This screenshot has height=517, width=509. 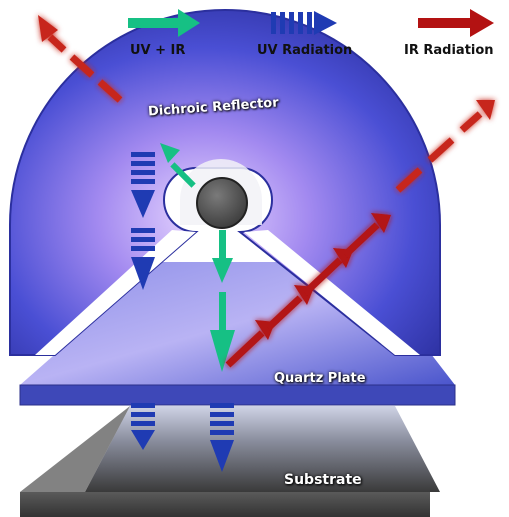 What do you see at coordinates (304, 23) in the screenshot?
I see `legend-uv-icon` at bounding box center [304, 23].